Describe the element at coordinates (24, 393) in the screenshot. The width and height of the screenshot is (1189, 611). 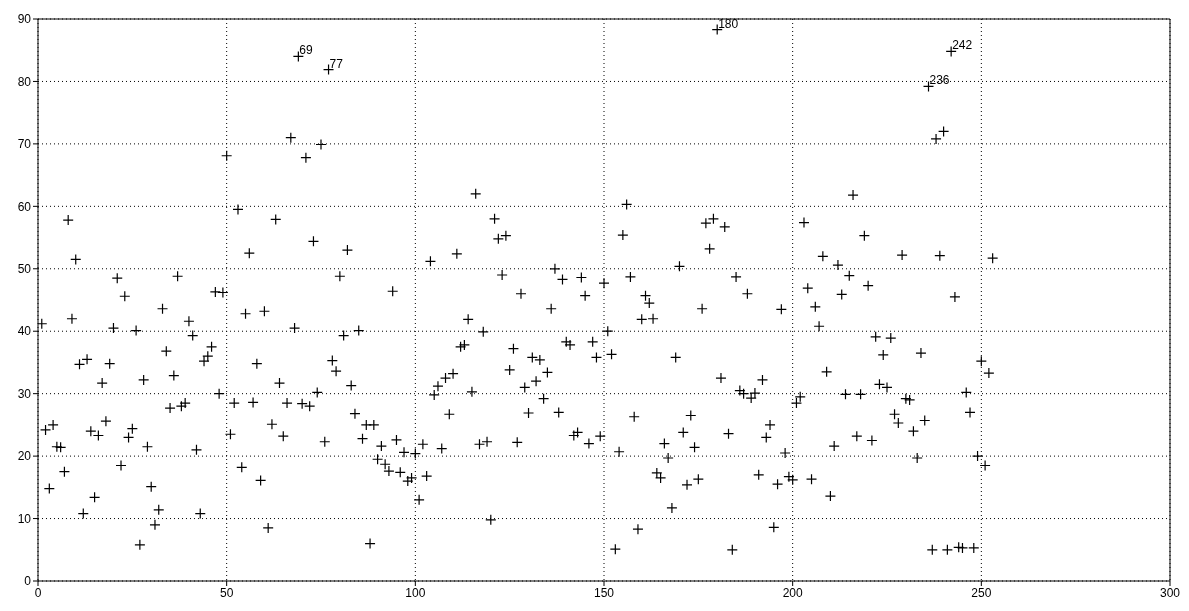
I see `y-tick-label: 30` at that location.